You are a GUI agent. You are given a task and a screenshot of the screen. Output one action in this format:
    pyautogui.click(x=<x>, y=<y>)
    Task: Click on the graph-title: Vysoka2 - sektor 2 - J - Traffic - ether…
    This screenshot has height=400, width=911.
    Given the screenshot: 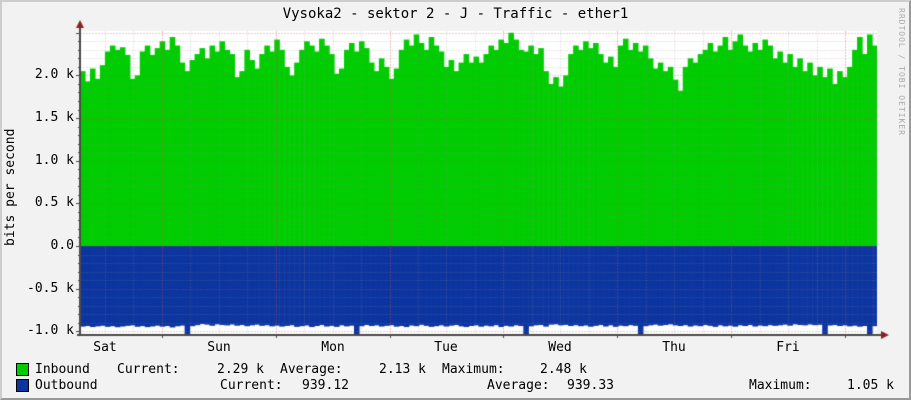 What is the action you would take?
    pyautogui.click(x=455, y=14)
    